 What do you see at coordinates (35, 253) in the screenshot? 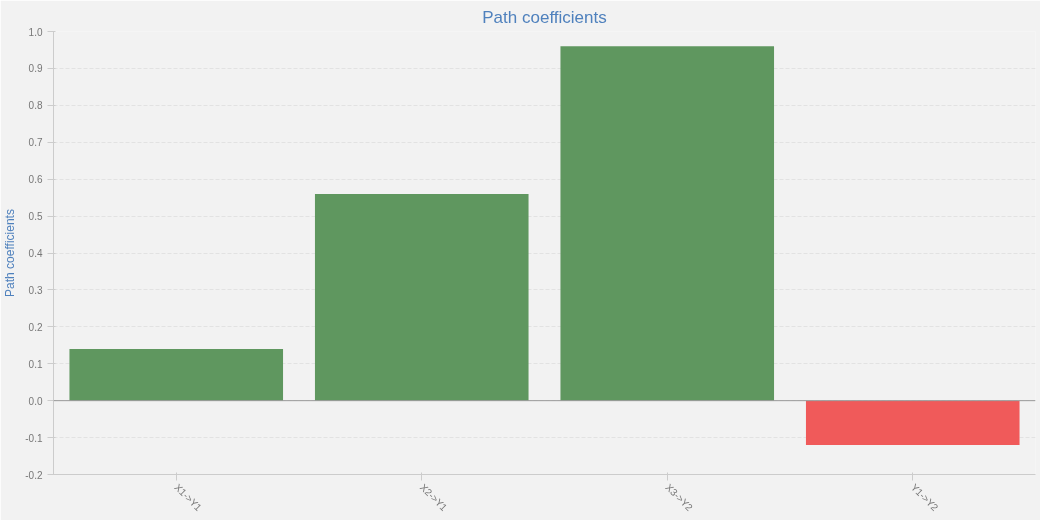
I see `y-tick-label: 0.4` at bounding box center [35, 253].